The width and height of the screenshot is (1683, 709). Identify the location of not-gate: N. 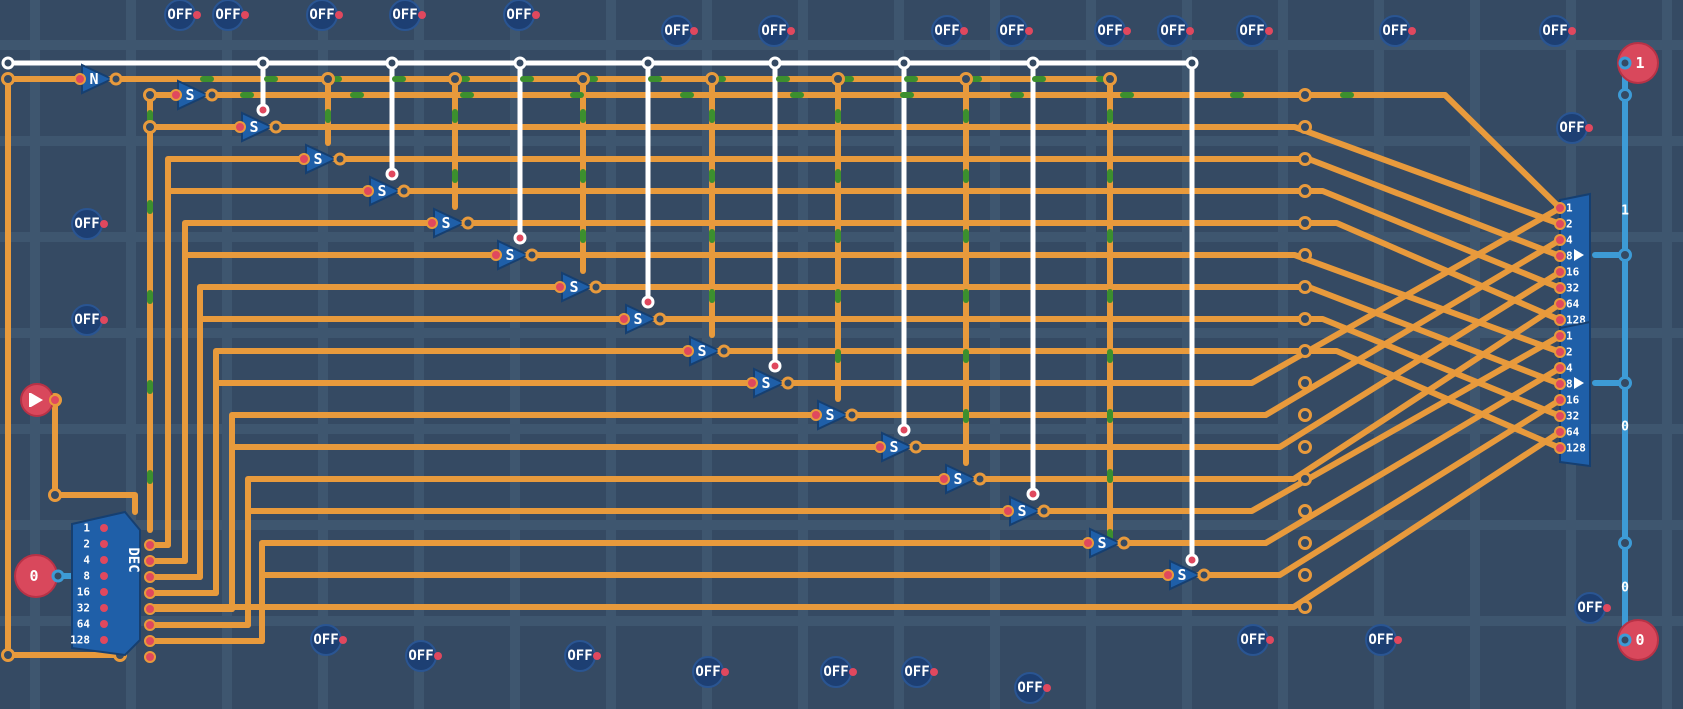
(98, 79).